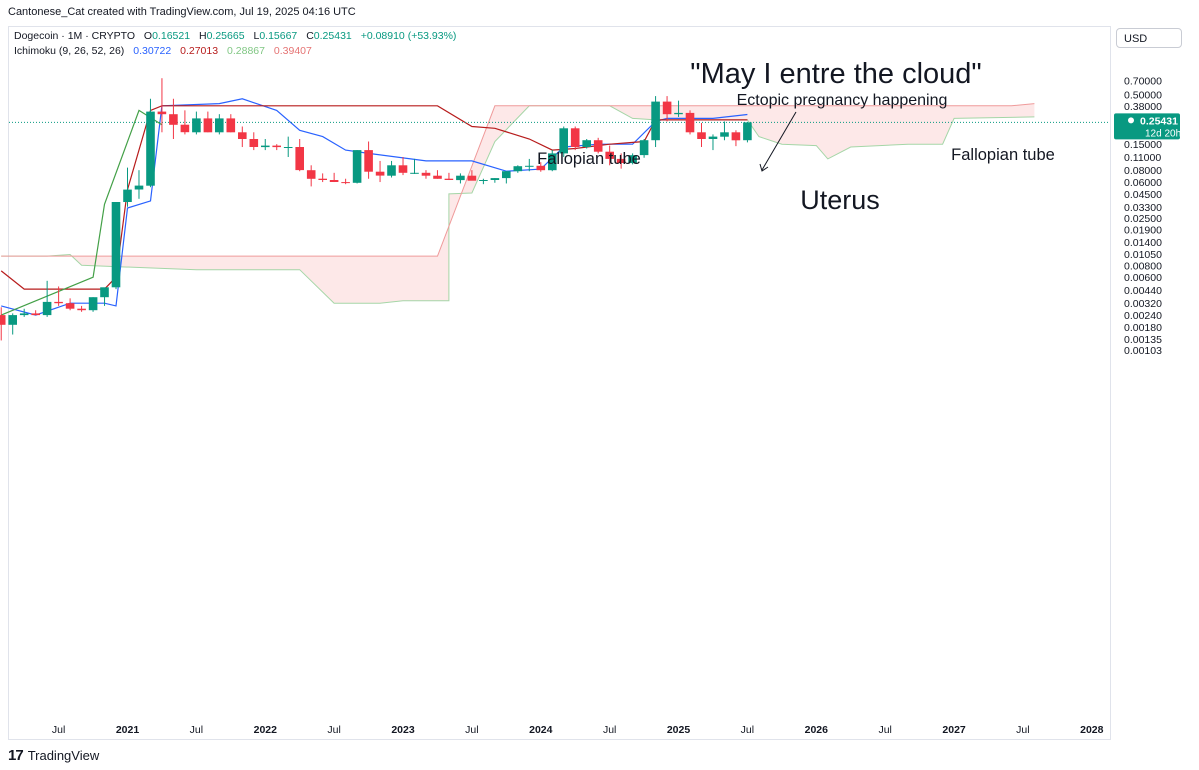 This screenshot has height=770, width=1199. What do you see at coordinates (541, 730) in the screenshot?
I see `x-axis-tick-label: 2024` at bounding box center [541, 730].